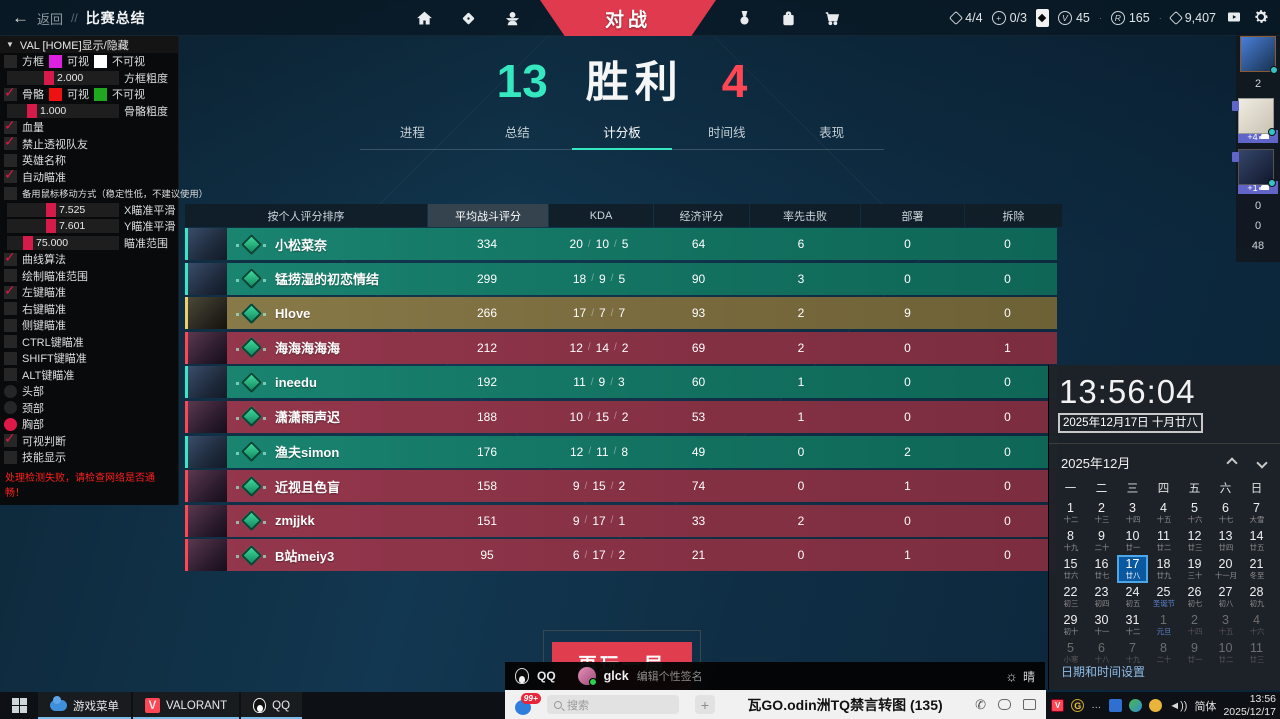 This screenshot has height=719, width=1280. What do you see at coordinates (621, 313) in the screenshot?
I see `player-row: Hlove 266 17 / 7 / 7 93 2 9 0` at bounding box center [621, 313].